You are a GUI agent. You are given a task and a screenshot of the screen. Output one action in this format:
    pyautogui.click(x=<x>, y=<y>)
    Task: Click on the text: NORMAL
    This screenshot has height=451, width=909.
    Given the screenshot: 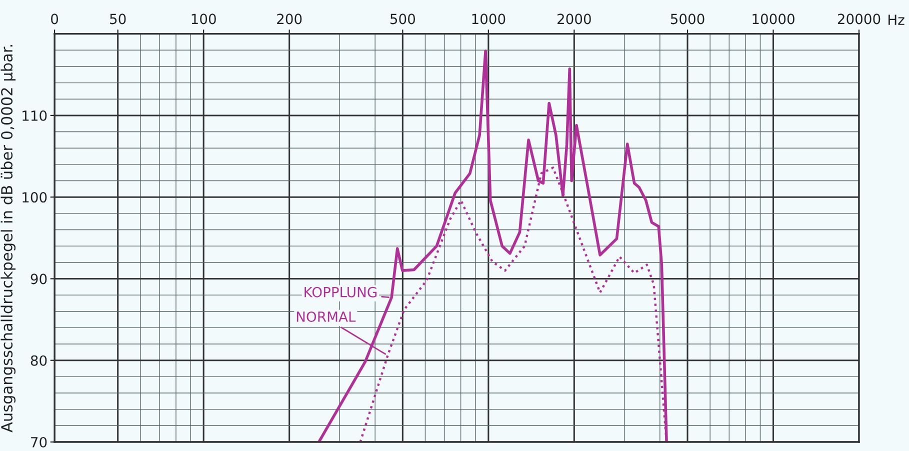 What is the action you would take?
    pyautogui.click(x=326, y=316)
    